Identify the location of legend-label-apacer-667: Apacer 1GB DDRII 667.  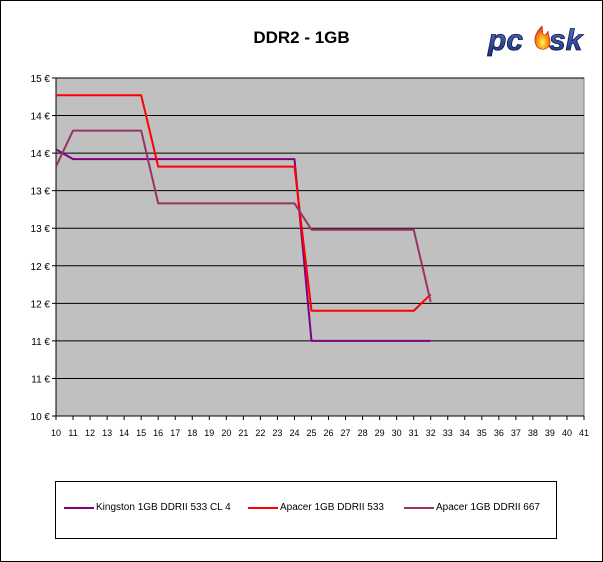
(488, 507).